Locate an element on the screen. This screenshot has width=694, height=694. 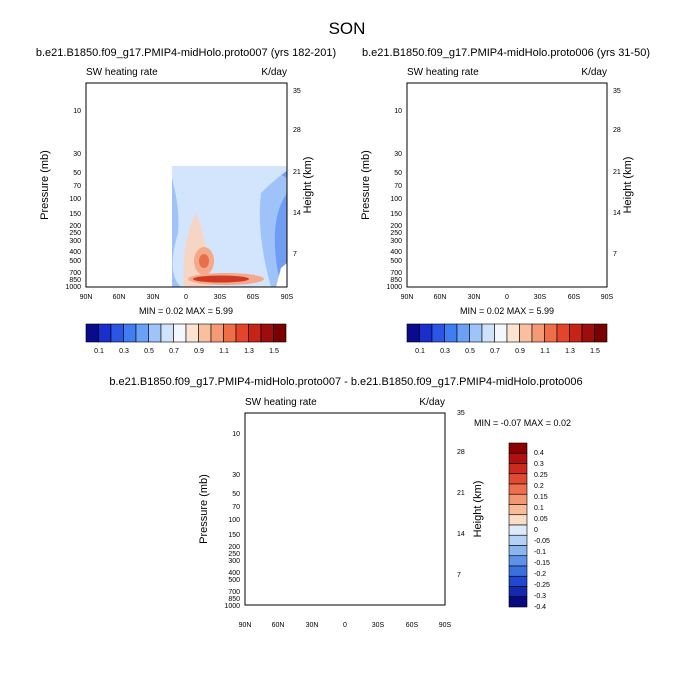
stats-label: MIN = -0.07 MAX = 0.02 is located at coordinates (522, 423).